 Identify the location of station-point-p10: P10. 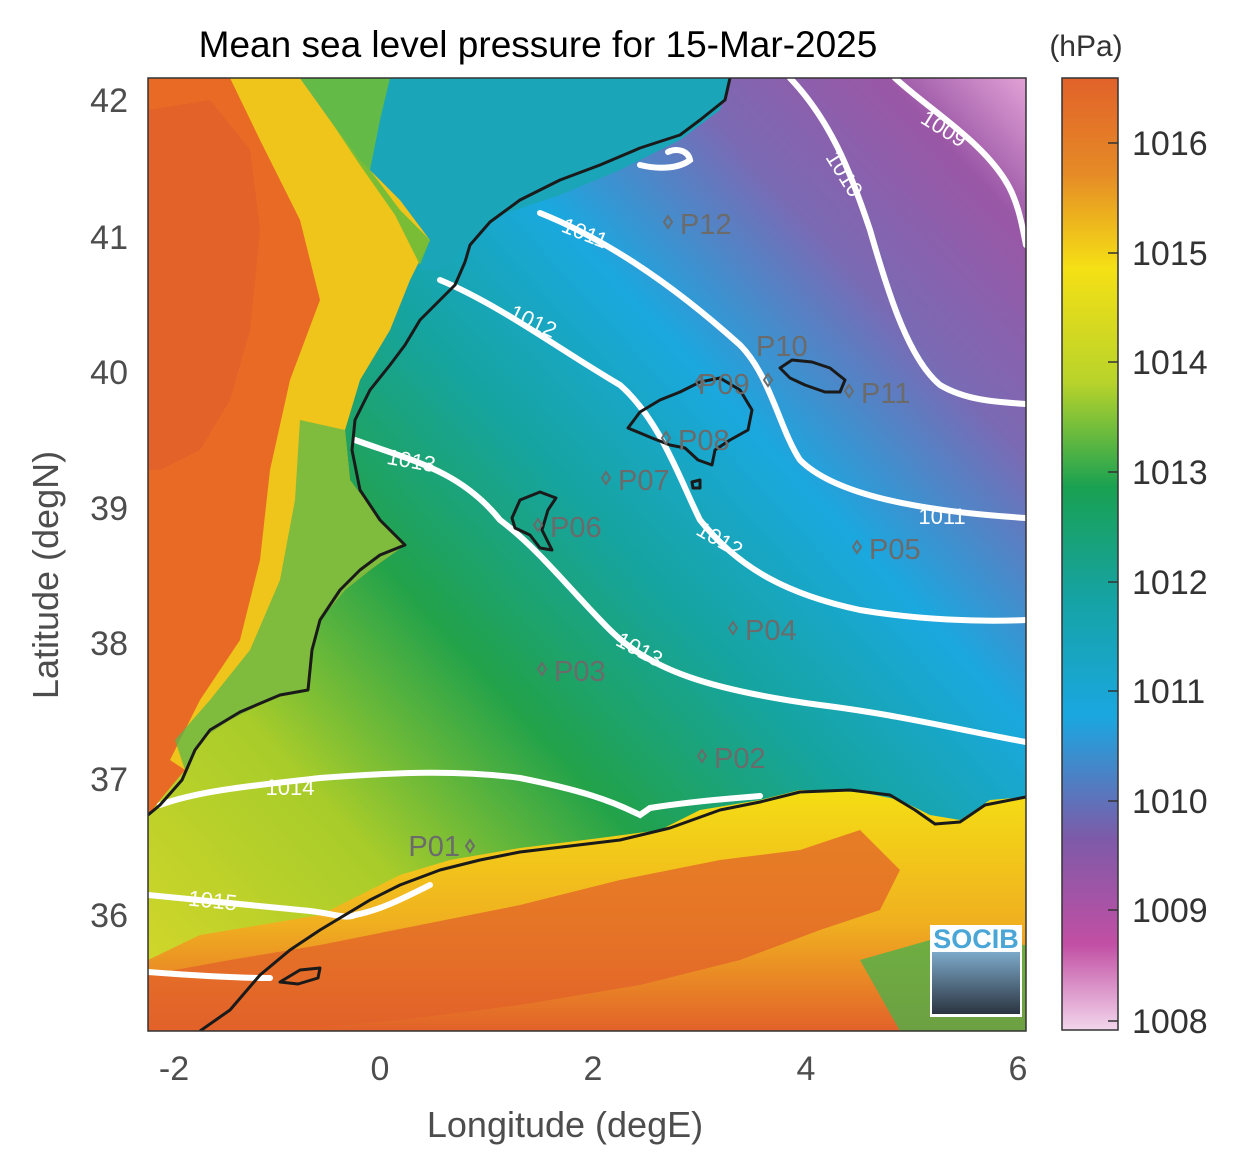
(782, 359).